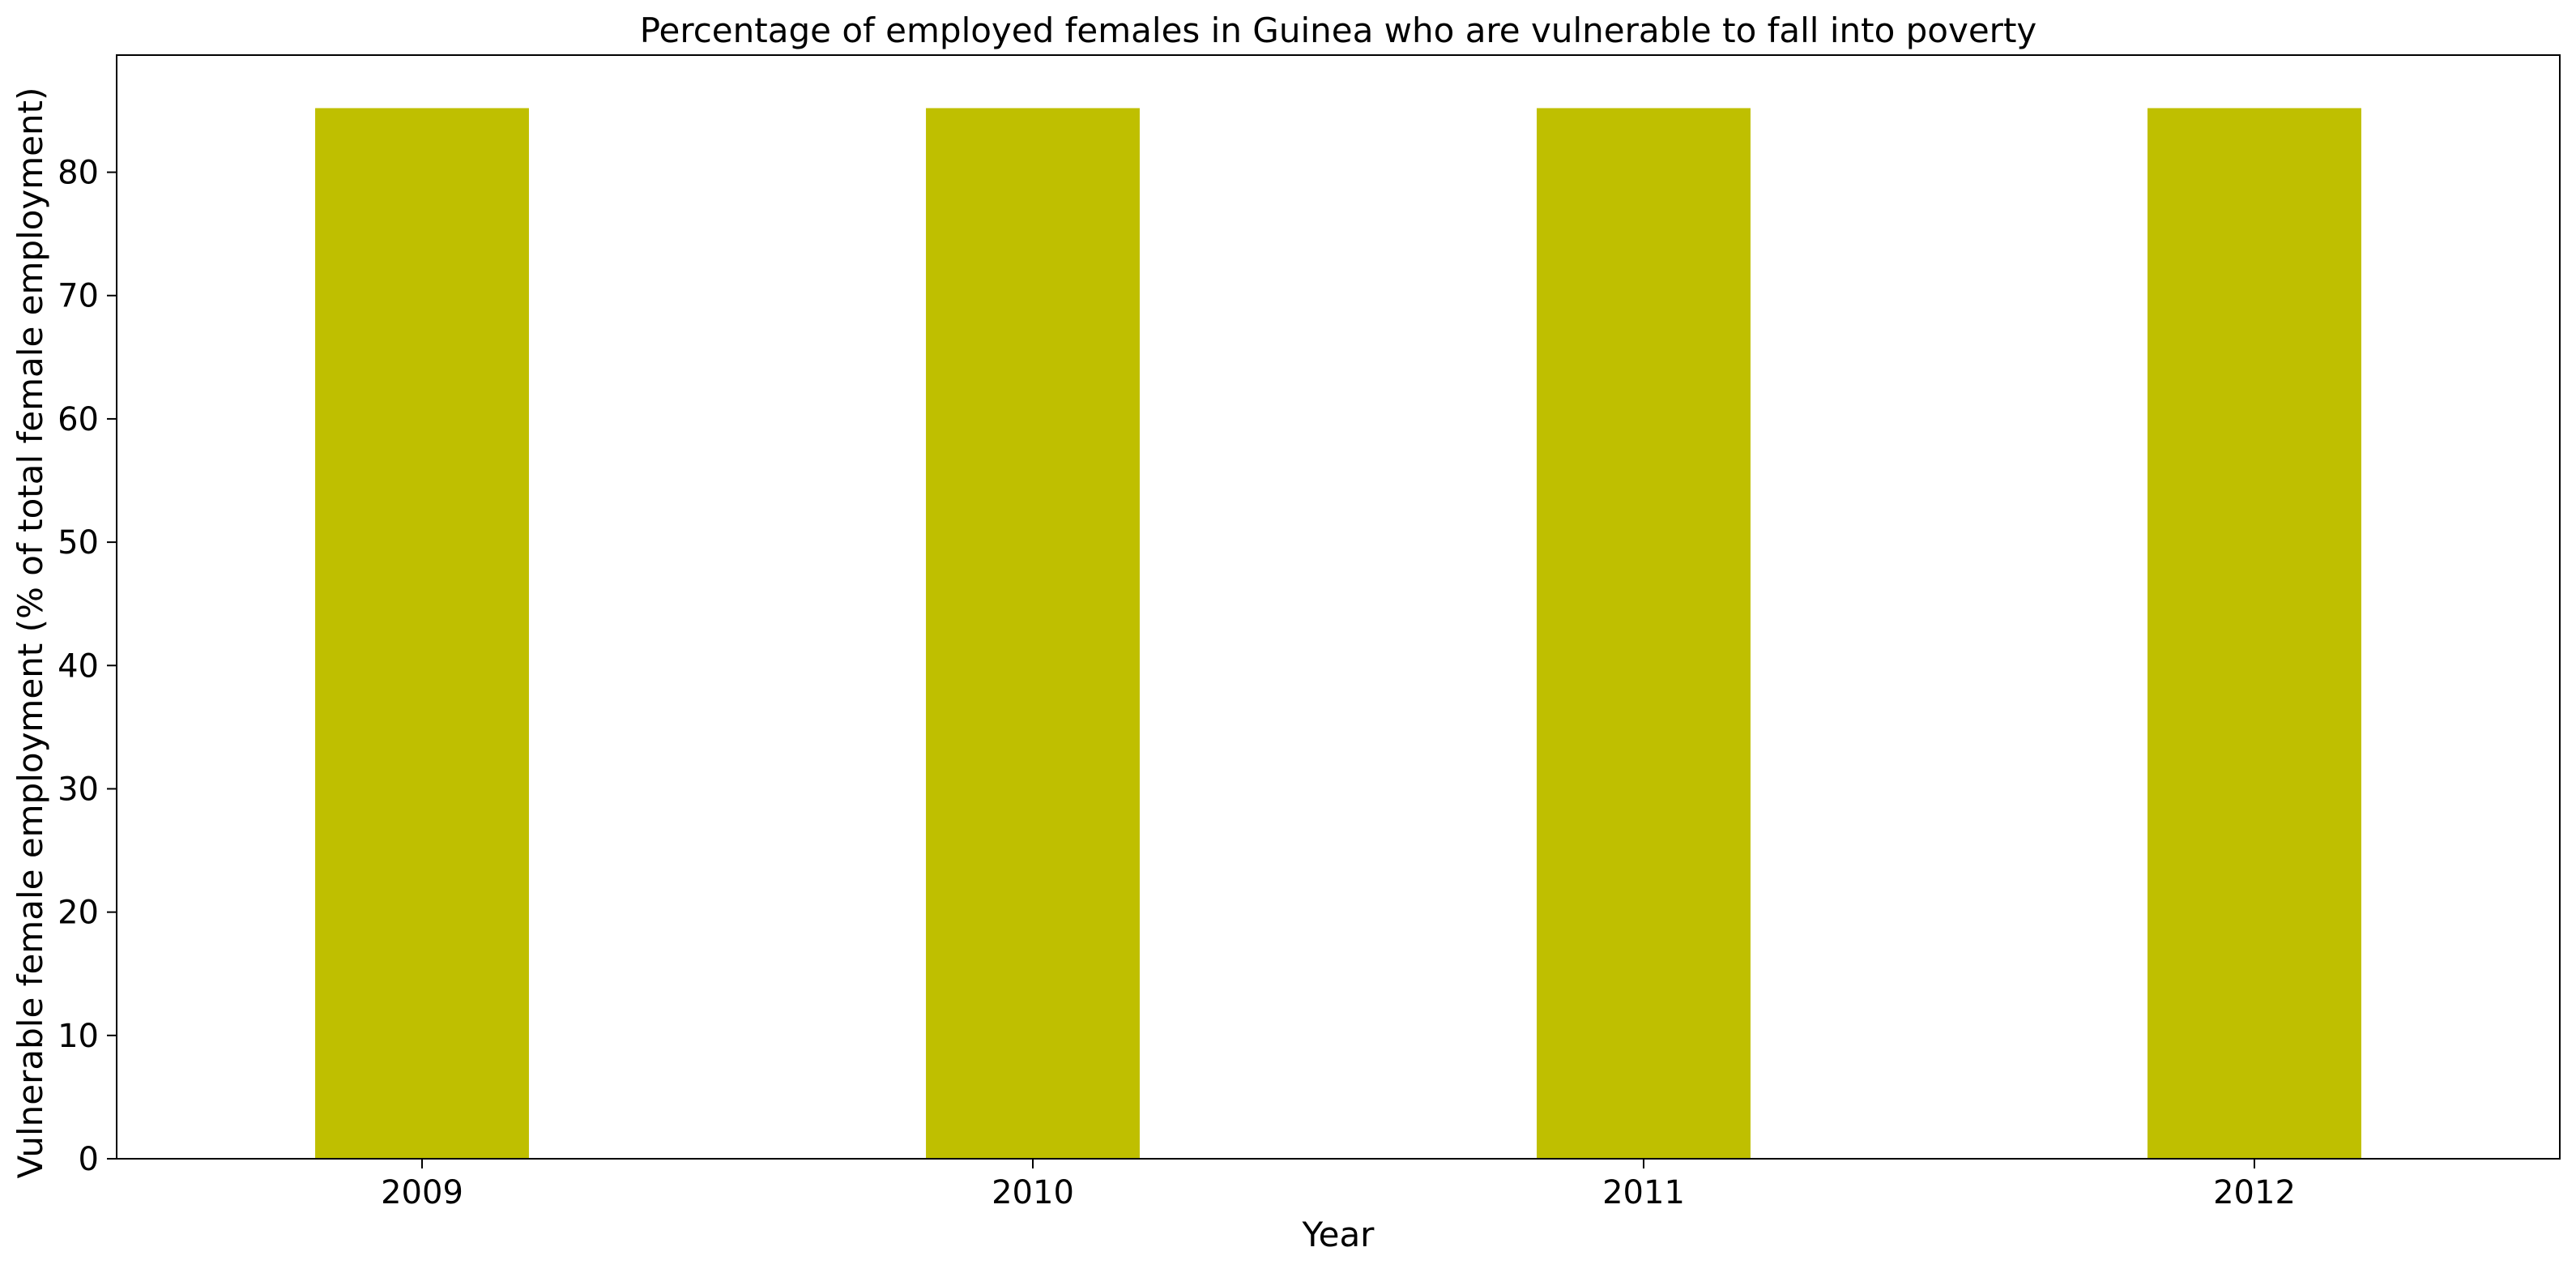 The width and height of the screenshot is (2576, 1273). Describe the element at coordinates (422, 633) in the screenshot. I see `bar-2009` at that location.